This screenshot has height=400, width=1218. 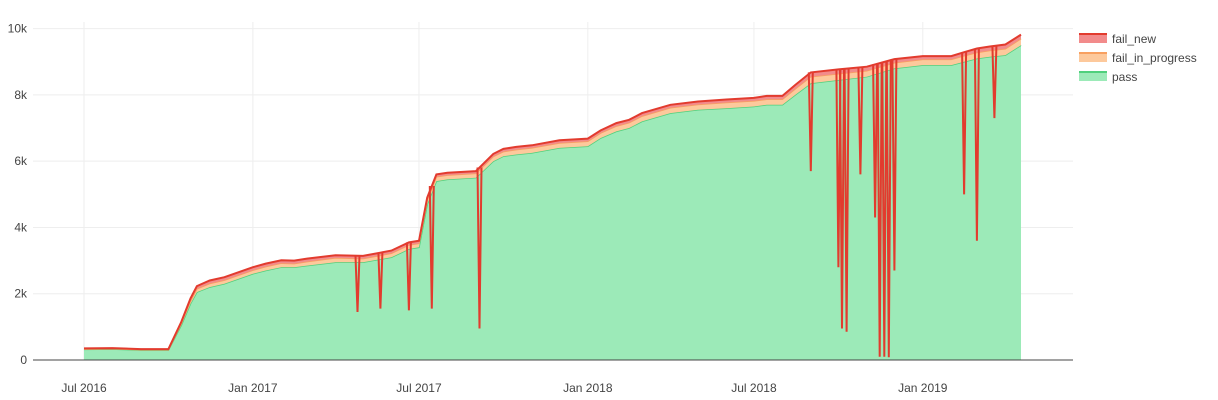 I want to click on x-tick-label: Jan 2017, so click(x=253, y=388).